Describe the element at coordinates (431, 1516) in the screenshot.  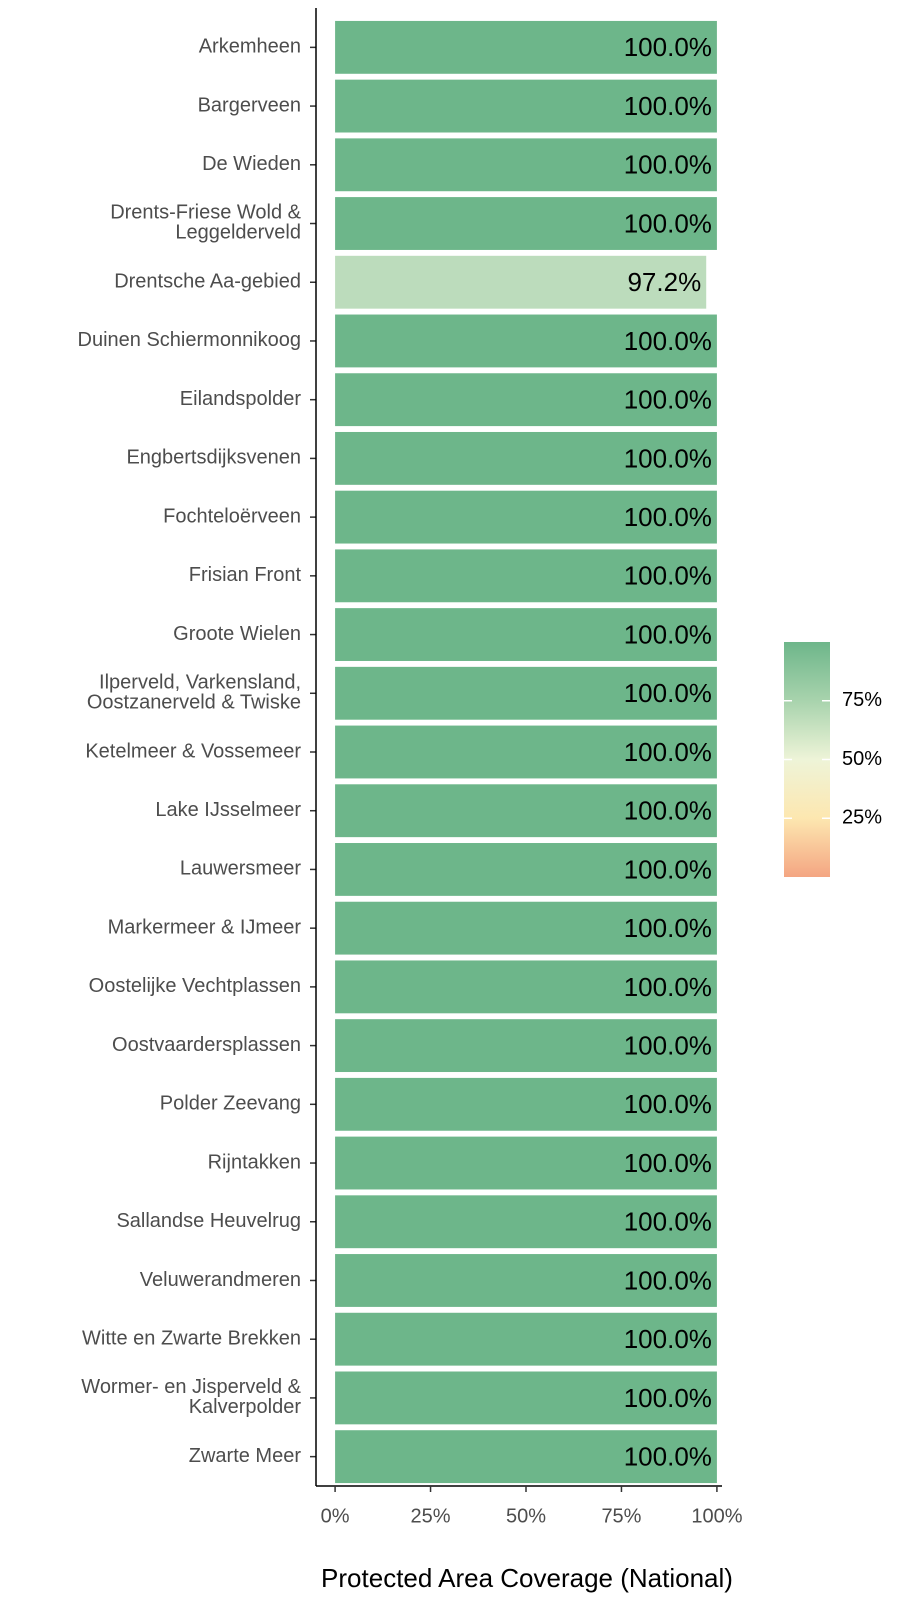
I see `x-tick-label: 25%` at that location.